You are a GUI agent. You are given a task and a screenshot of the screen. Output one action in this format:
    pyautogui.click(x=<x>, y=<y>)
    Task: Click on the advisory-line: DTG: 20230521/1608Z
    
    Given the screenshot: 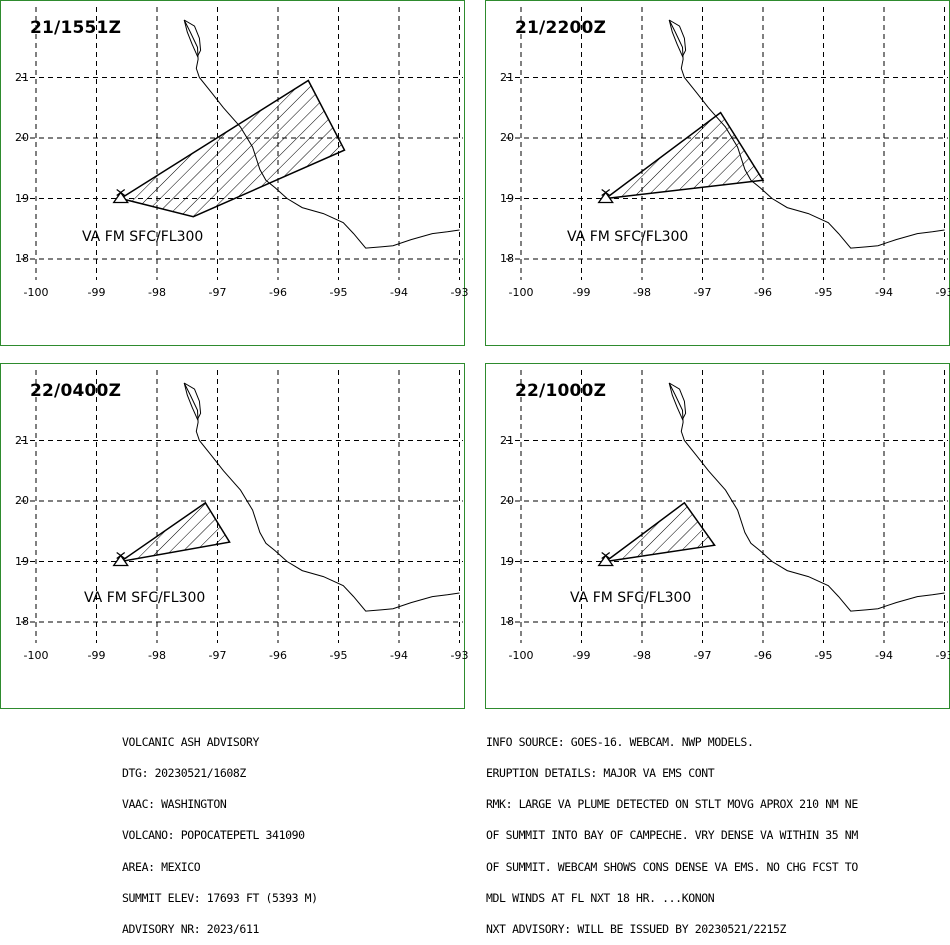 What is the action you would take?
    pyautogui.click(x=184, y=773)
    